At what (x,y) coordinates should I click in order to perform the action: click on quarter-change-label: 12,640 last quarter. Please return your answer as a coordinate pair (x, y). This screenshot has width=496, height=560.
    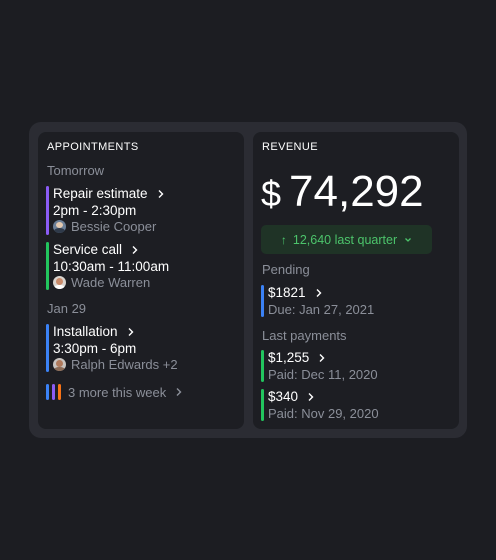
    Looking at the image, I should click on (345, 239).